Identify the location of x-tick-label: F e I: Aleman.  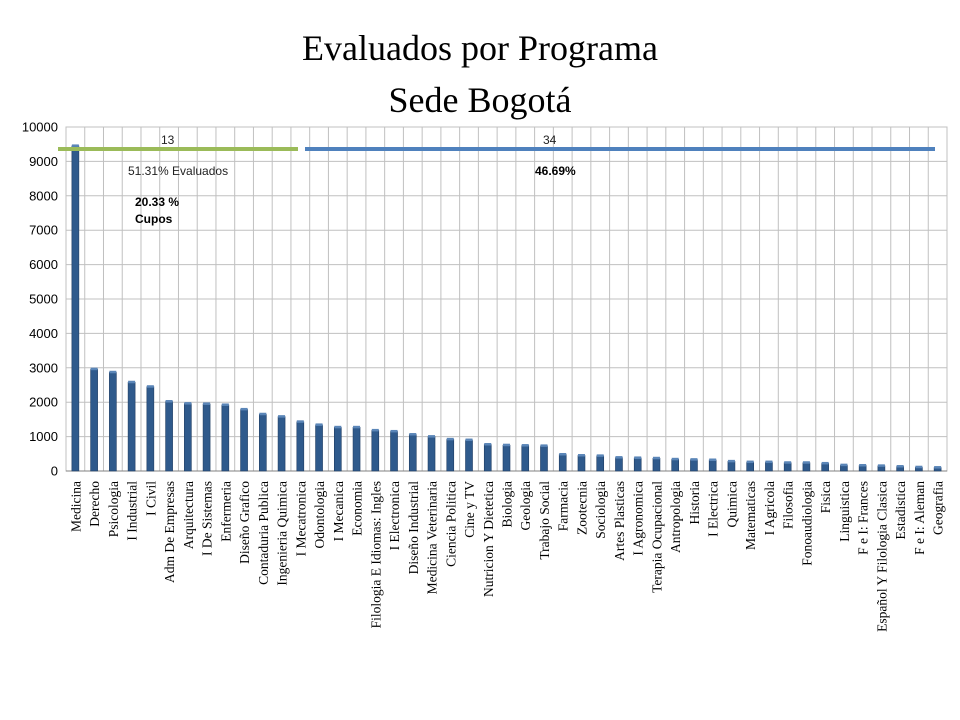
(919, 518).